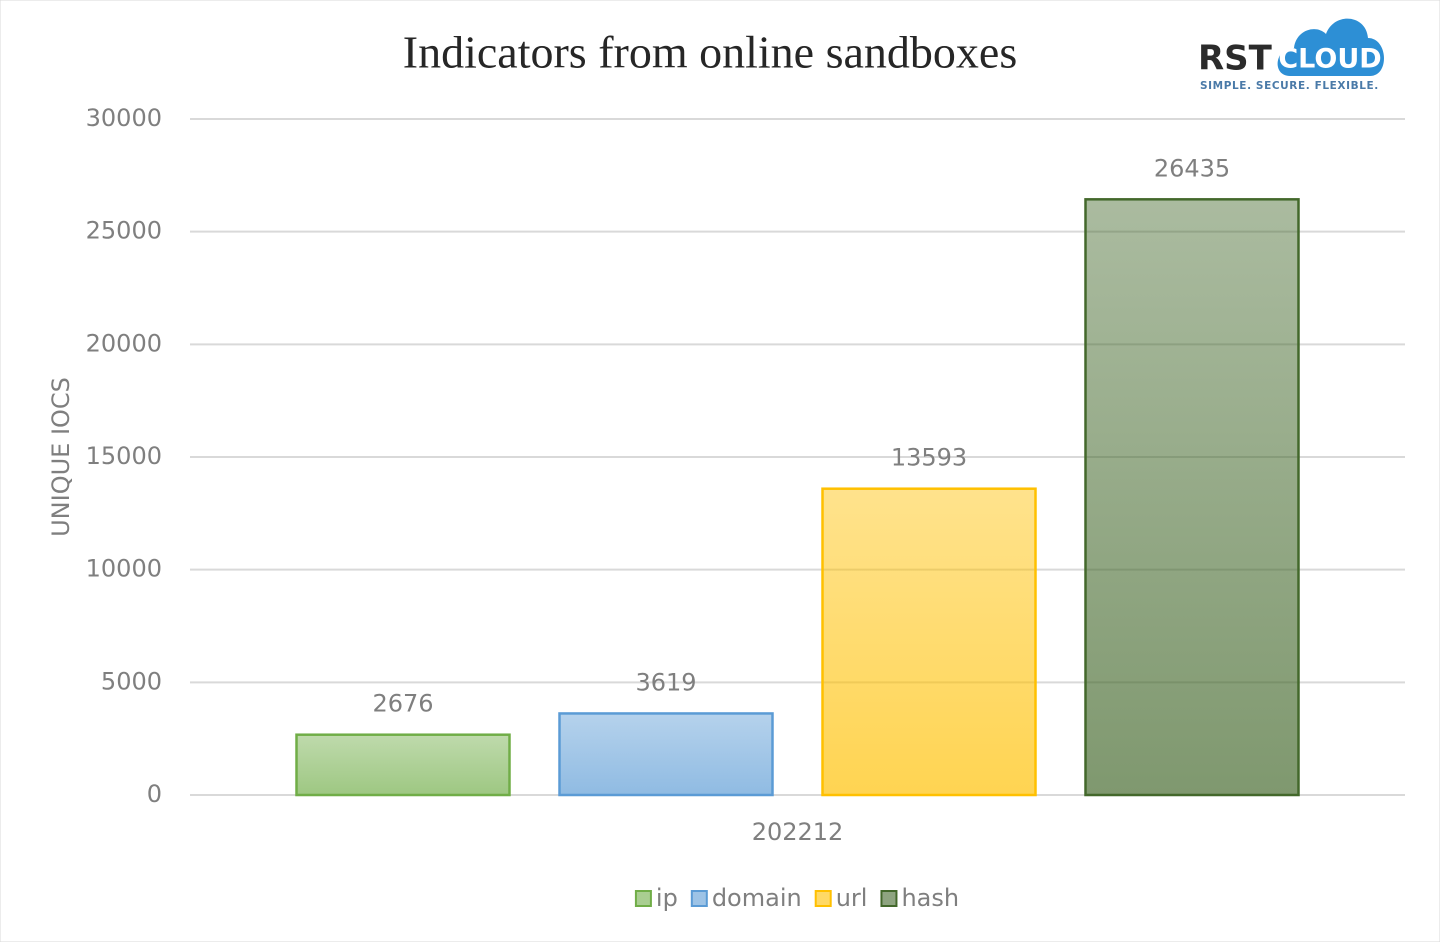 The height and width of the screenshot is (942, 1440). I want to click on logo-cloud: CLOUD, so click(1329, 59).